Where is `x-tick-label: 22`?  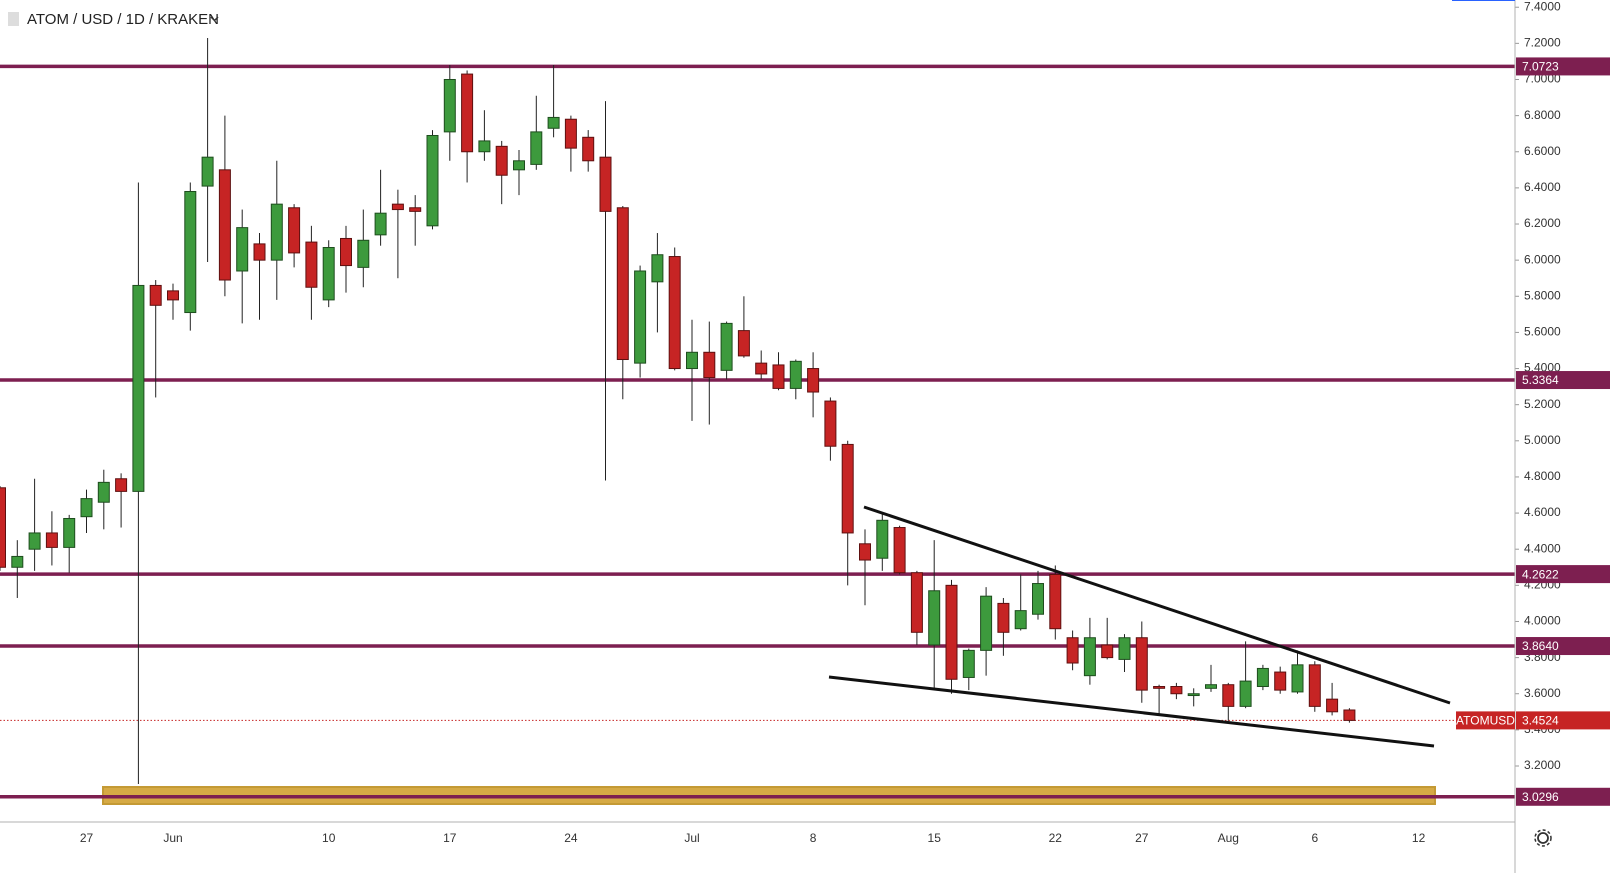
x-tick-label: 22 is located at coordinates (1056, 838).